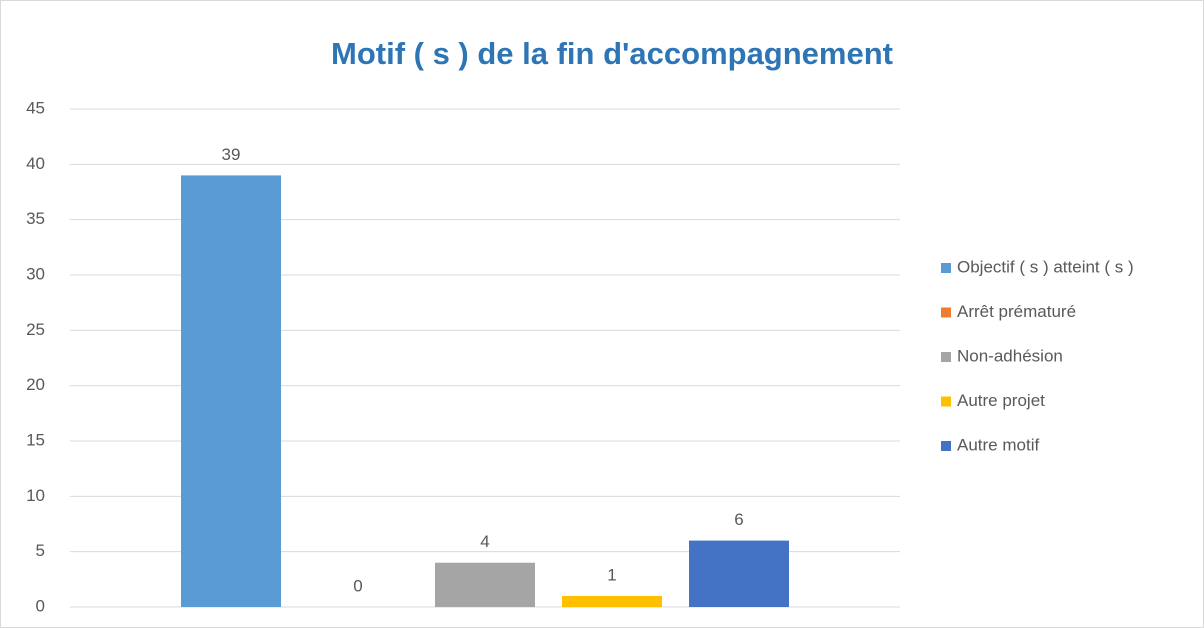 Image resolution: width=1204 pixels, height=628 pixels. What do you see at coordinates (1045, 266) in the screenshot?
I see `legend-label: Objectif ( s ) atteint ( s )` at bounding box center [1045, 266].